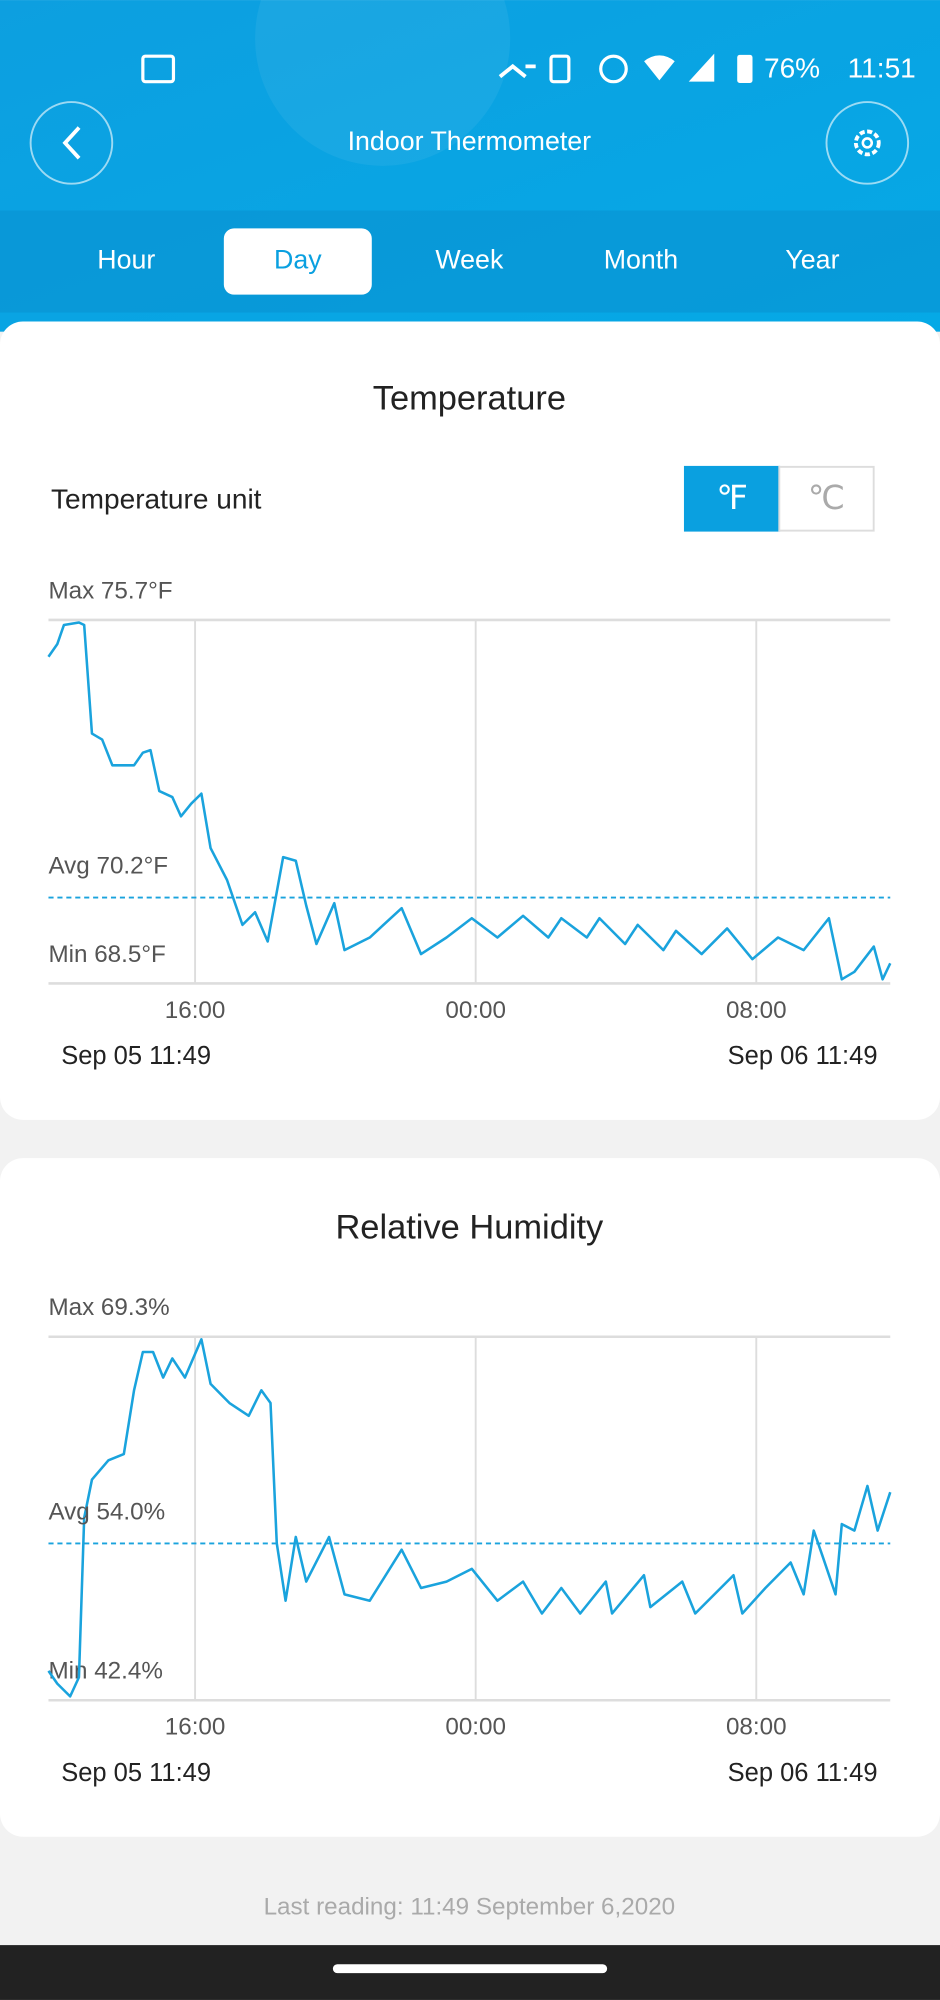 This screenshot has height=2000, width=940. I want to click on settings-button, so click(867, 143).